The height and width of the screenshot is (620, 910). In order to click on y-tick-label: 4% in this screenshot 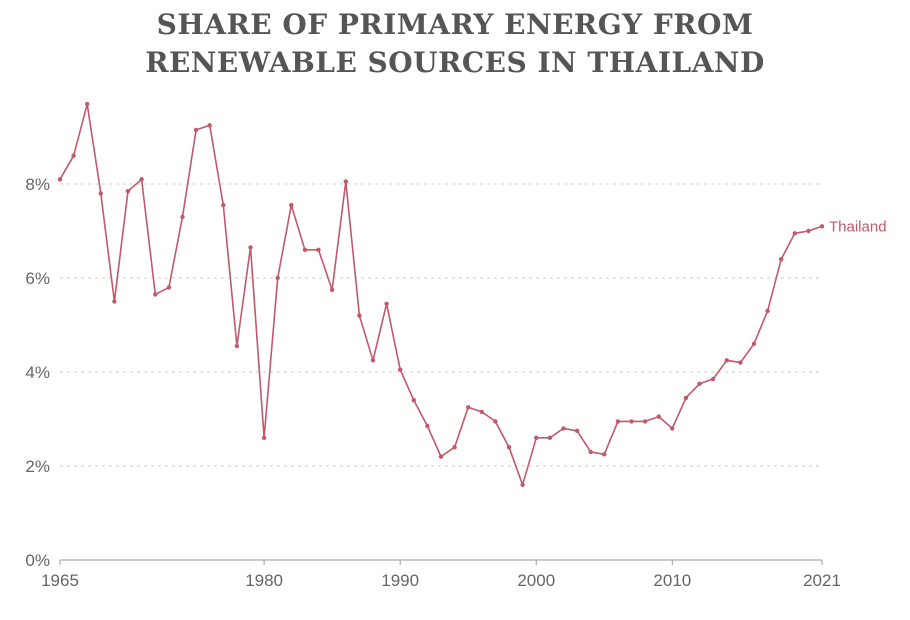, I will do `click(37, 372)`.